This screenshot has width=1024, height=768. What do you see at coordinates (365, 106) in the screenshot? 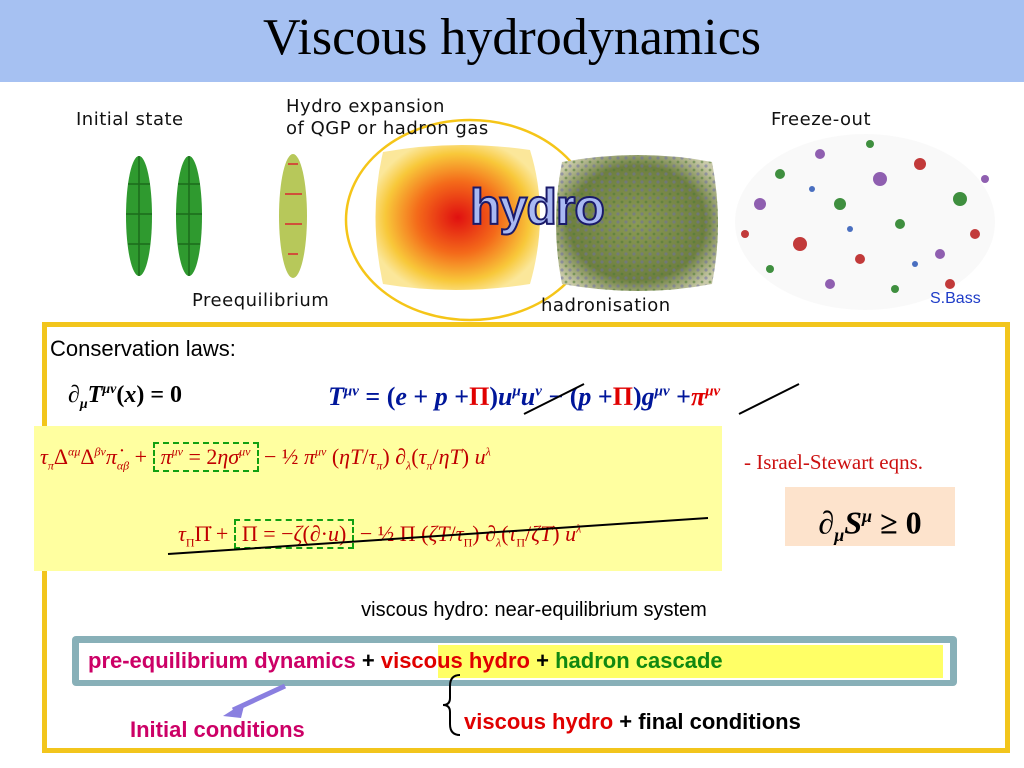
I see `hydro-expansion-label-1: Hydro expansion` at bounding box center [365, 106].